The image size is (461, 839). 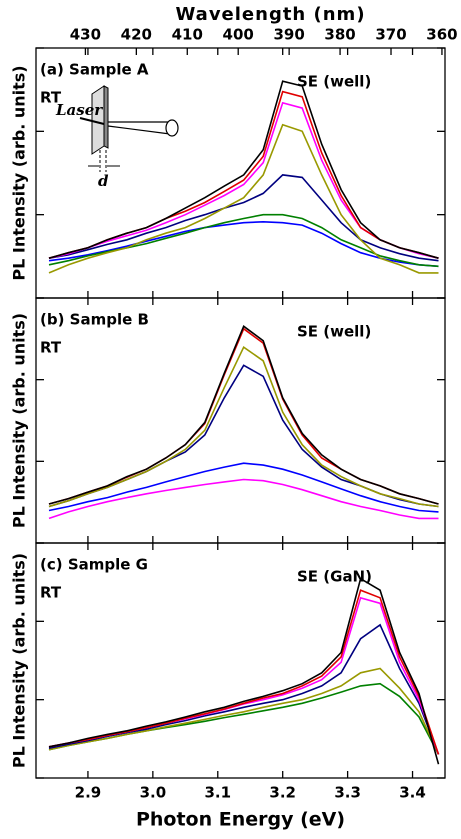 I want to click on x-axis-label: Photon Energy (eV), so click(x=240, y=820).